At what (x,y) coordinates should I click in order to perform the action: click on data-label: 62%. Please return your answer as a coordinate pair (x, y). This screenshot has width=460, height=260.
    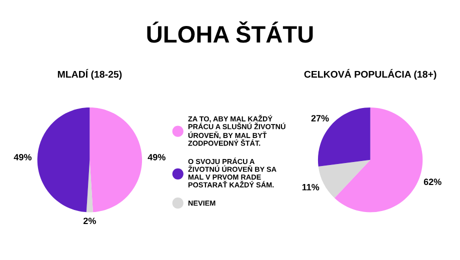
    Looking at the image, I should click on (433, 182).